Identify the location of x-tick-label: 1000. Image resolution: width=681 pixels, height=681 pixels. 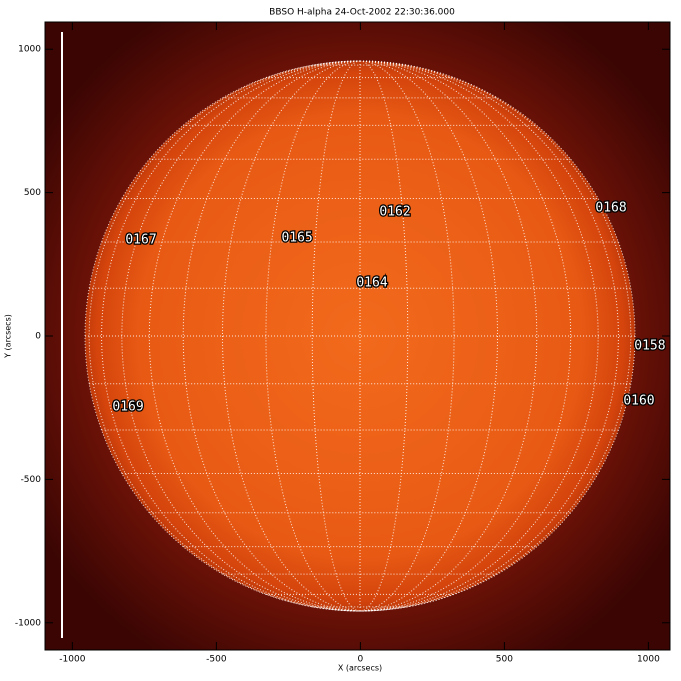
(648, 660).